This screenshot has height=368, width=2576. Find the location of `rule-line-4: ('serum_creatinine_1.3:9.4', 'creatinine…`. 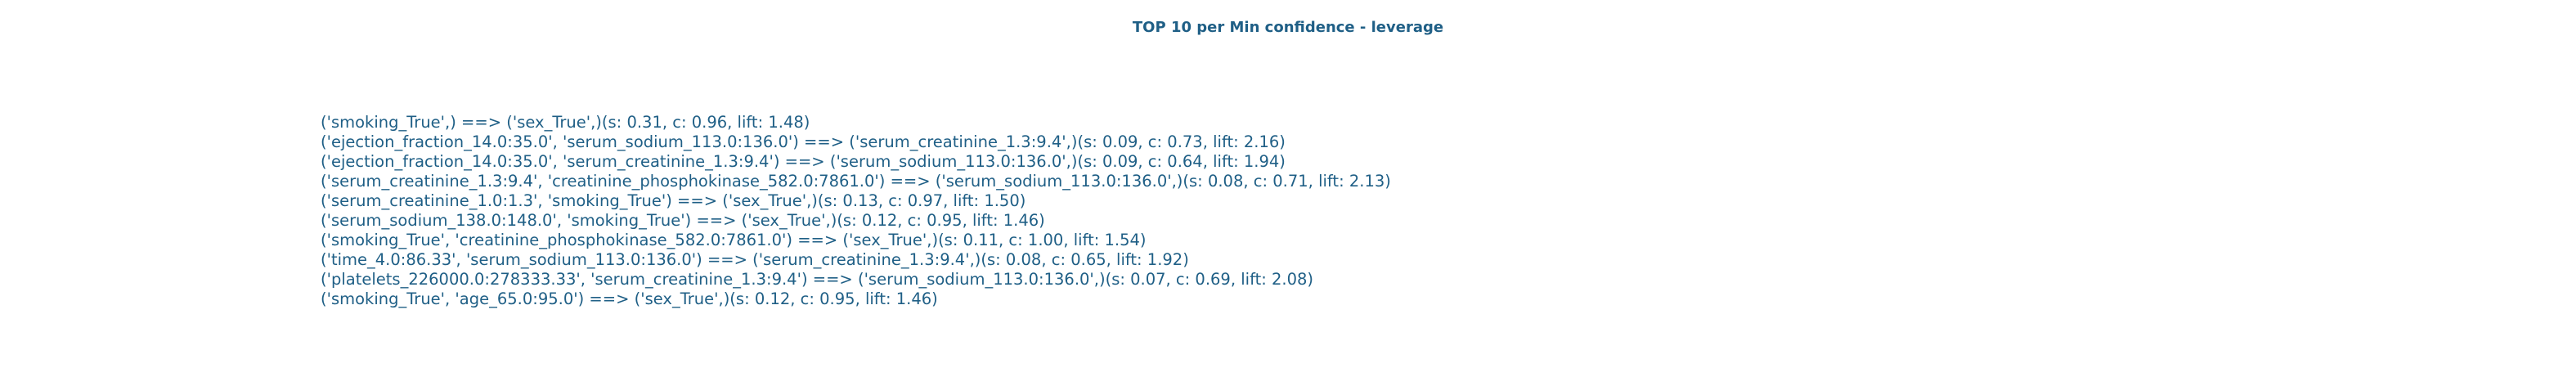

rule-line-4: ('serum_creatinine_1.3:9.4', 'creatinine… is located at coordinates (856, 181).